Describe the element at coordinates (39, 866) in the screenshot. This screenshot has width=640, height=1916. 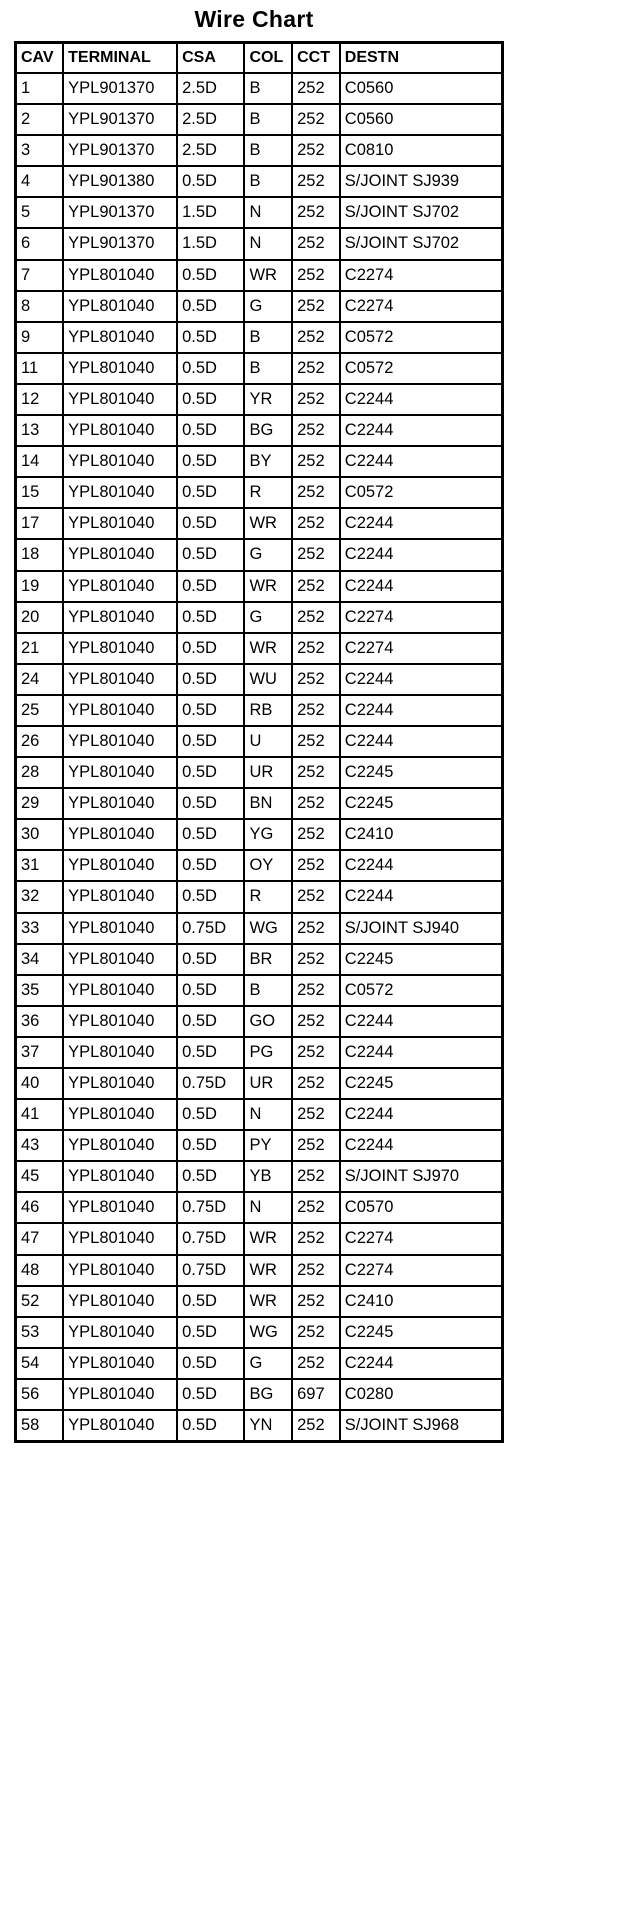
I see `cell-cav: 31` at that location.